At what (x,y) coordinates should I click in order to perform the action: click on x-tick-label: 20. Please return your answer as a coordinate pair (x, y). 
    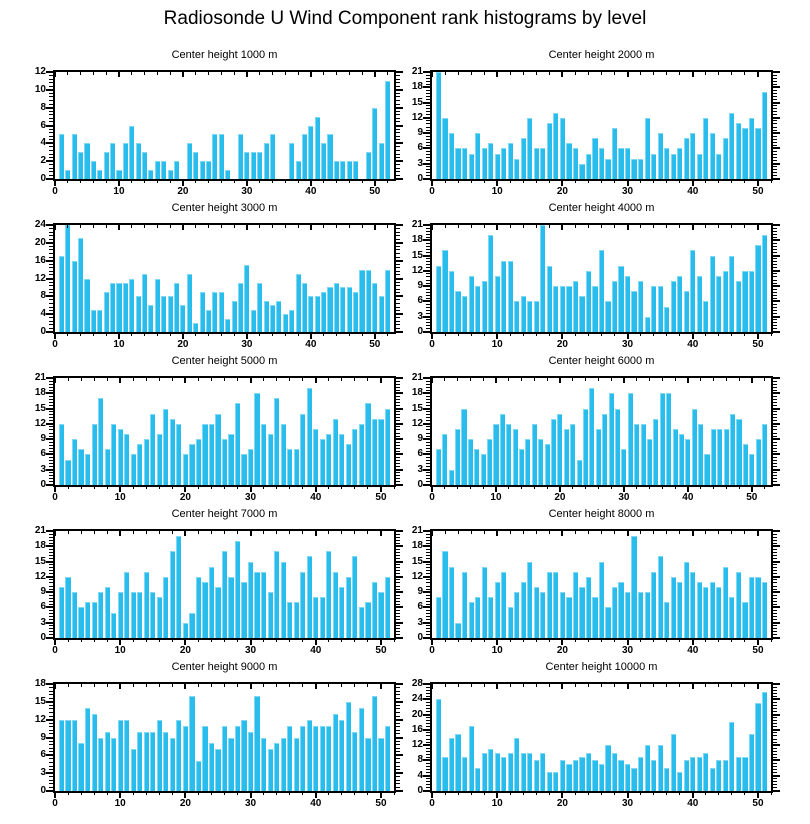
    Looking at the image, I should click on (185, 497).